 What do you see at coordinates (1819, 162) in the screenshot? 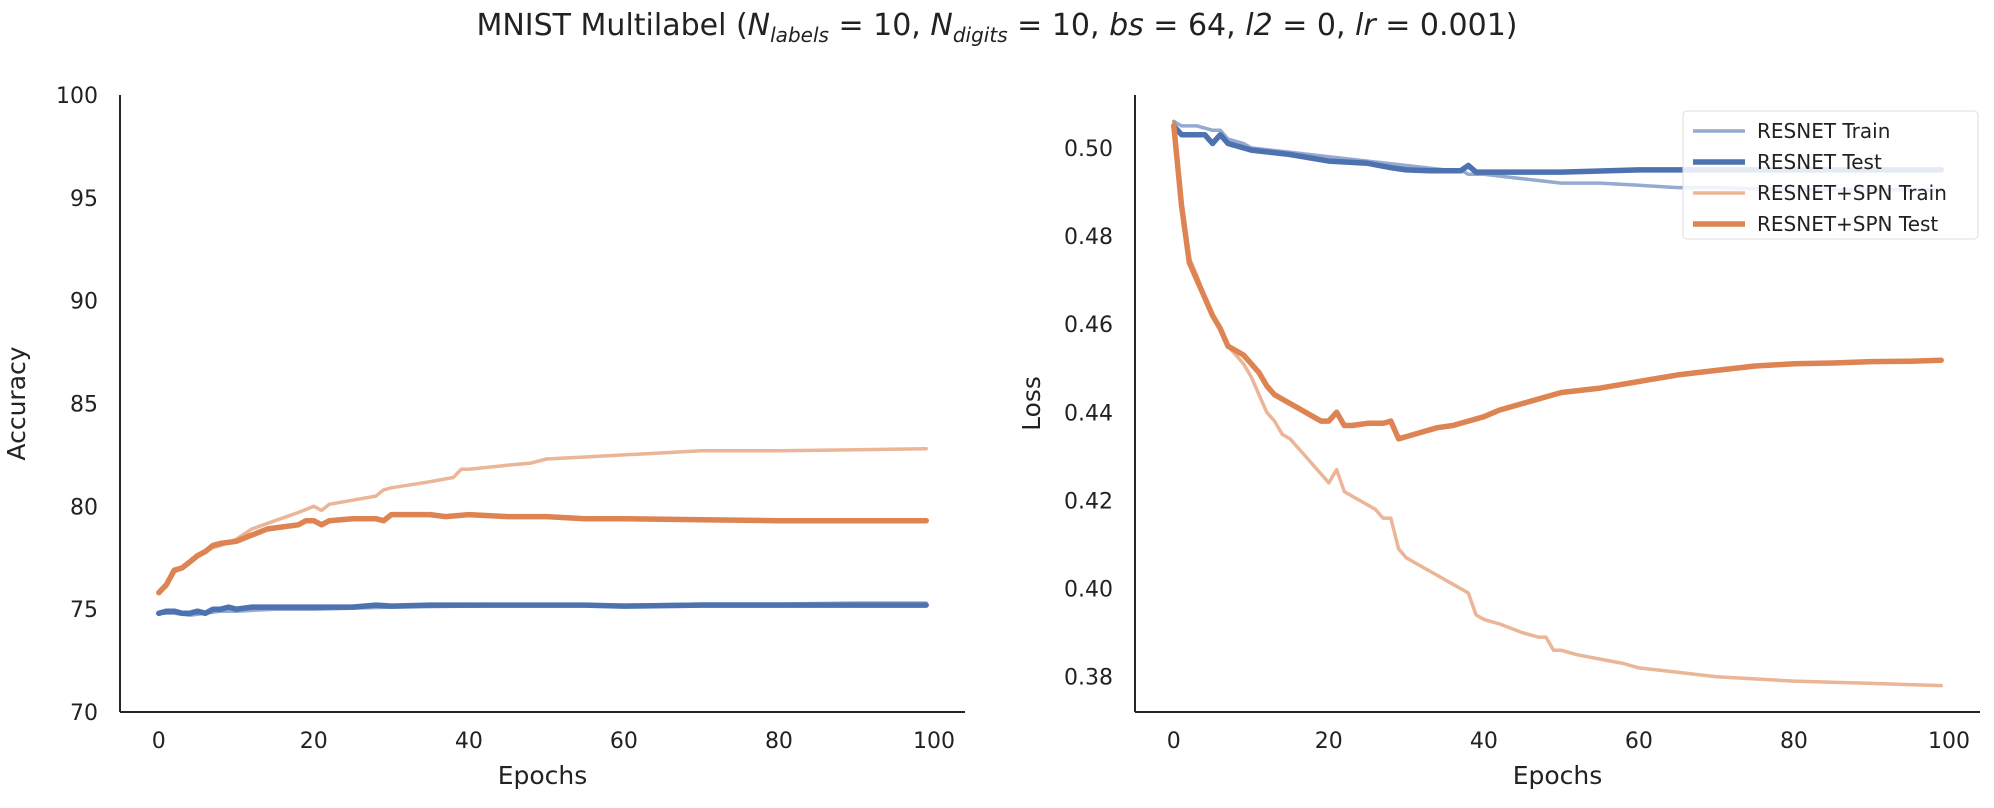
I see `legend-entry-label: RESNET Test` at bounding box center [1819, 162].